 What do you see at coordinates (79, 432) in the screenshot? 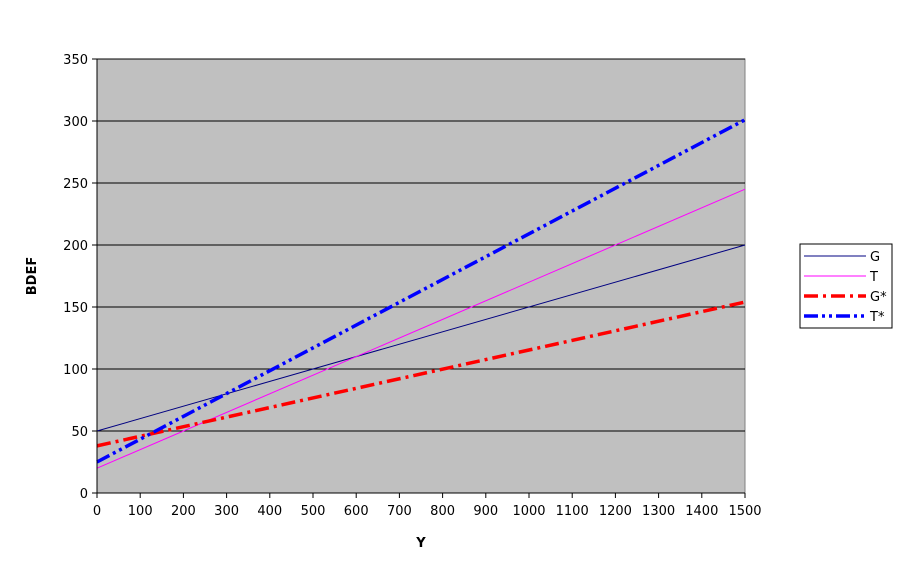
I see `y-tick-label: 50` at bounding box center [79, 432].